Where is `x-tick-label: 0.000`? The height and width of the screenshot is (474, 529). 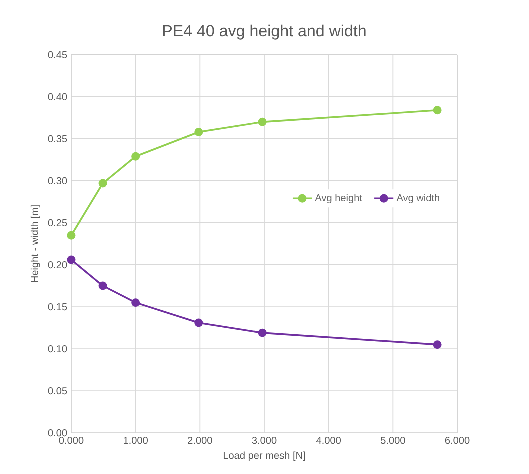
x-tick-label: 0.000 is located at coordinates (71, 440).